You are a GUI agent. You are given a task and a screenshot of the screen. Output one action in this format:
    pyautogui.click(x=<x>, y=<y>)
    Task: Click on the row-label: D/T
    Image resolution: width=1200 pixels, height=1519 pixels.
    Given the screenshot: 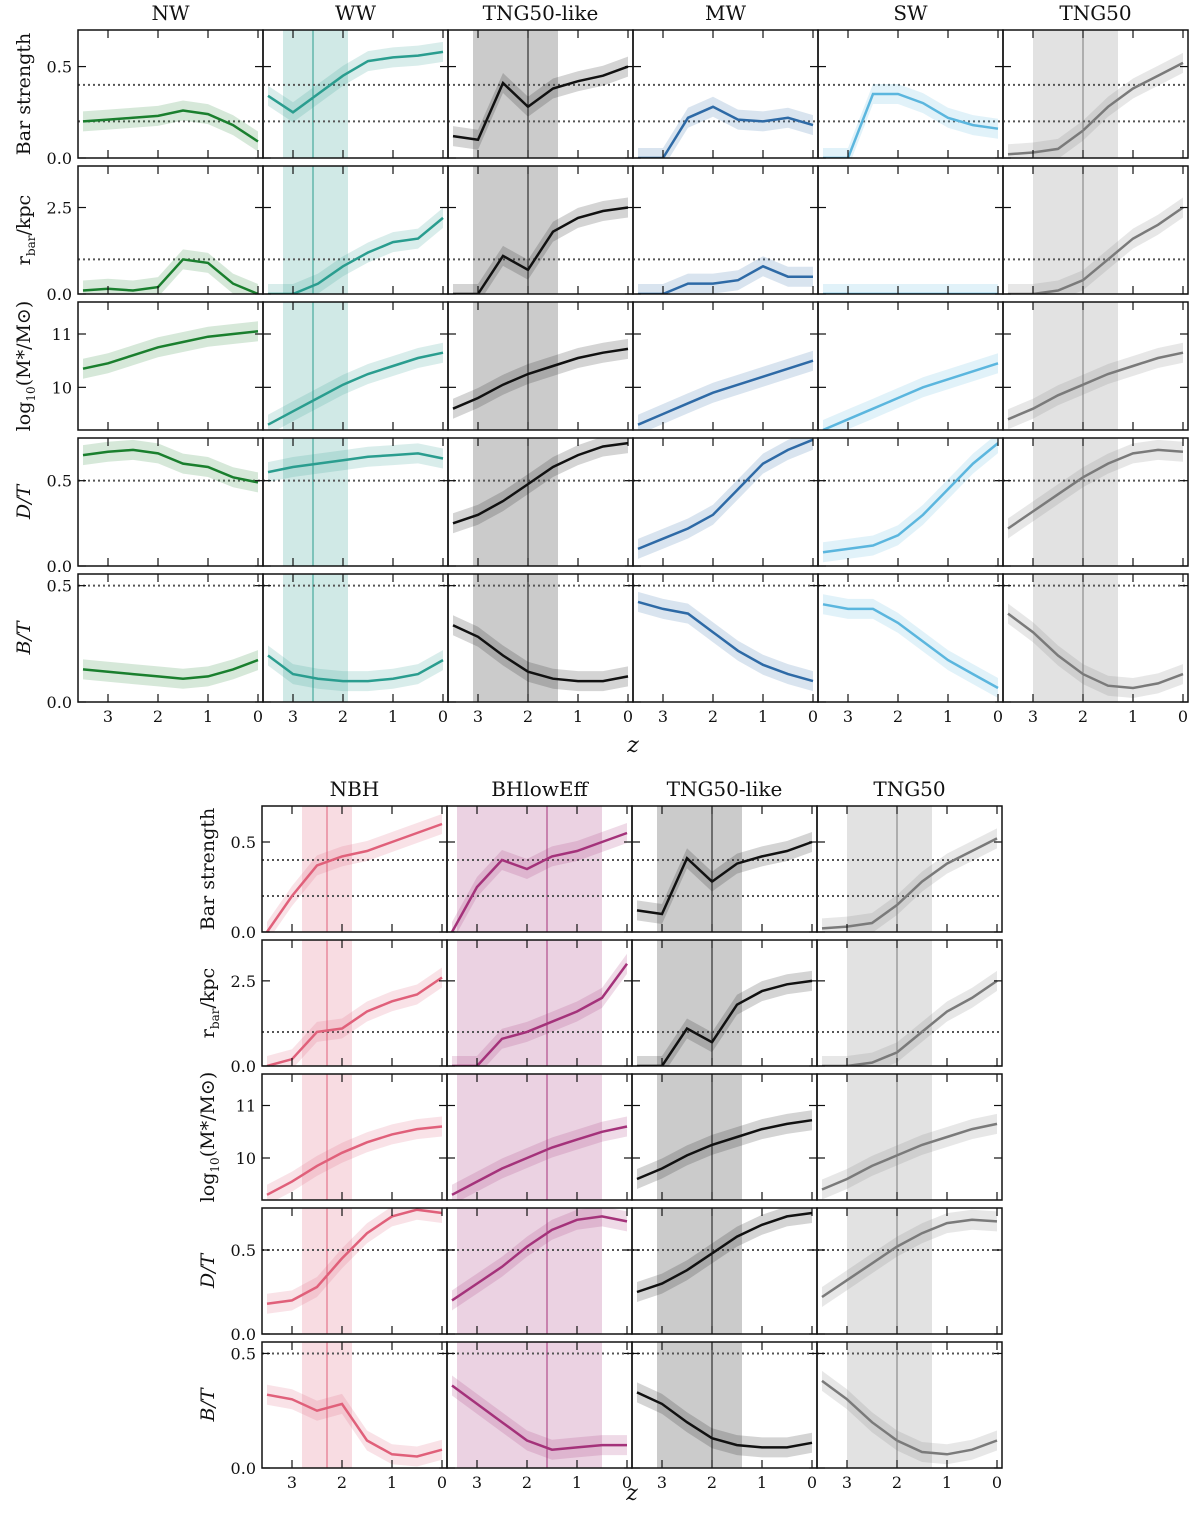 What is the action you would take?
    pyautogui.click(x=24, y=502)
    